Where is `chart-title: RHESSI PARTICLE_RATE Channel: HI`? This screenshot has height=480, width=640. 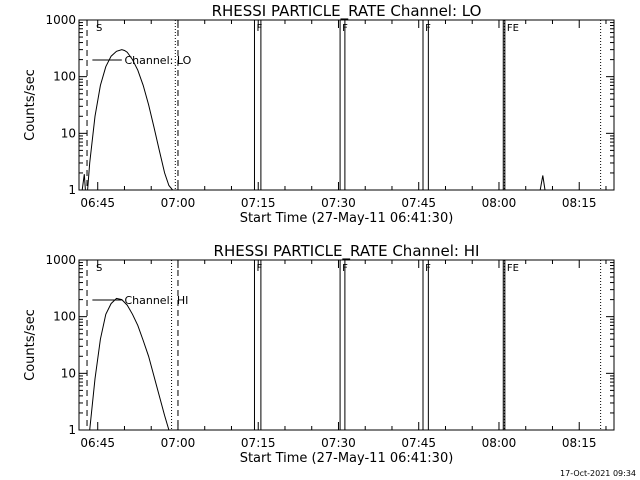
chart-title: RHESSI PARTICLE_RATE Channel: HI is located at coordinates (347, 251).